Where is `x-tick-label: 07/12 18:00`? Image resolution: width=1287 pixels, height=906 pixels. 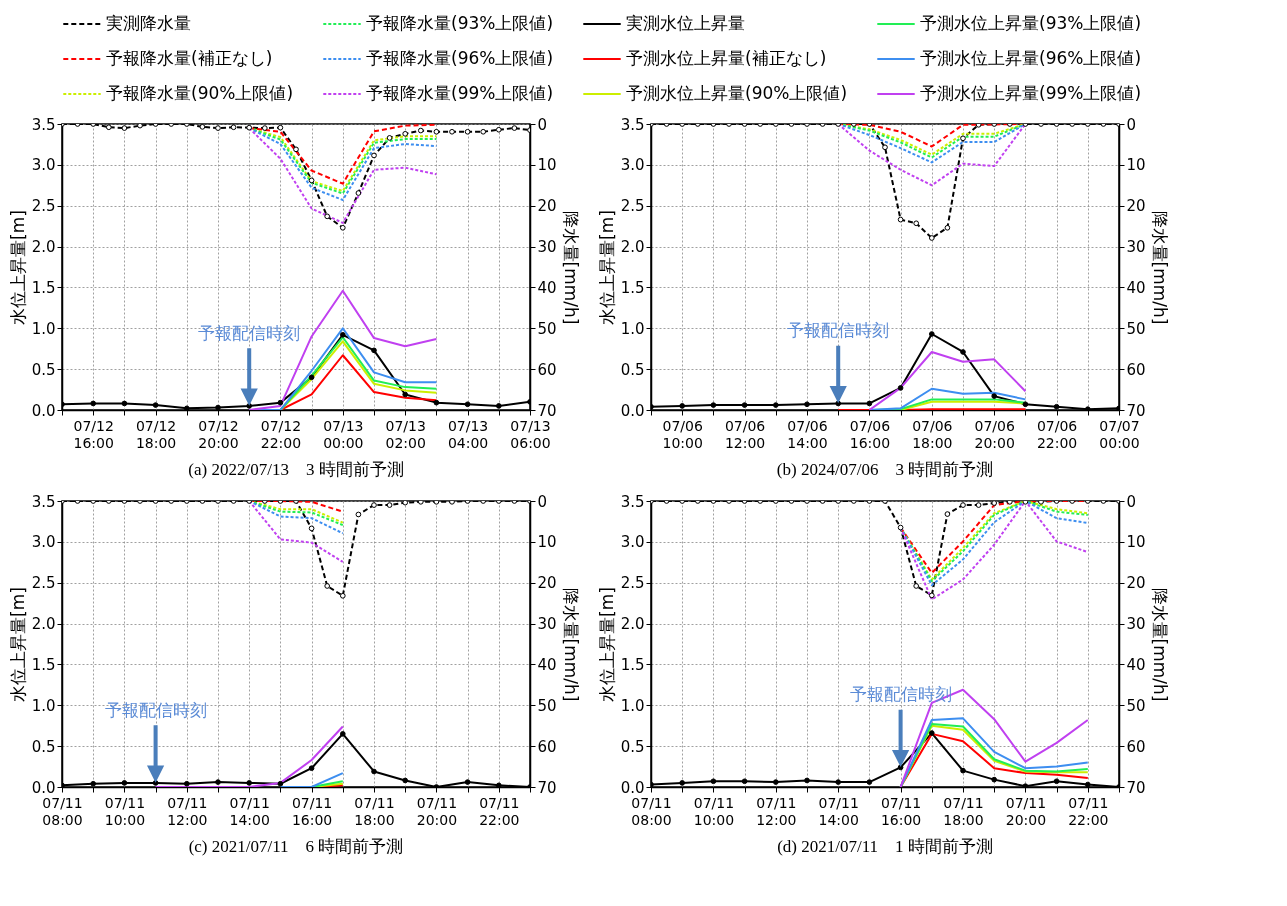 x-tick-label: 07/12 18:00 is located at coordinates (156, 434).